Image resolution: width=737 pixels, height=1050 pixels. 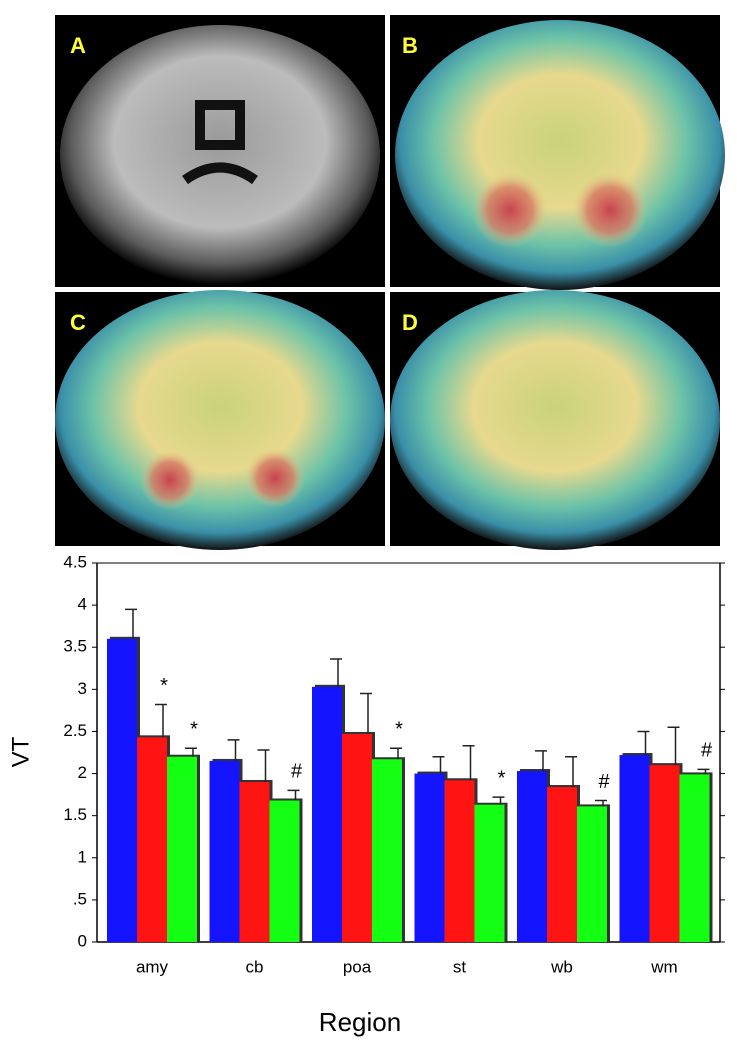 What do you see at coordinates (360, 1022) in the screenshot?
I see `x-axis-label: Region` at bounding box center [360, 1022].